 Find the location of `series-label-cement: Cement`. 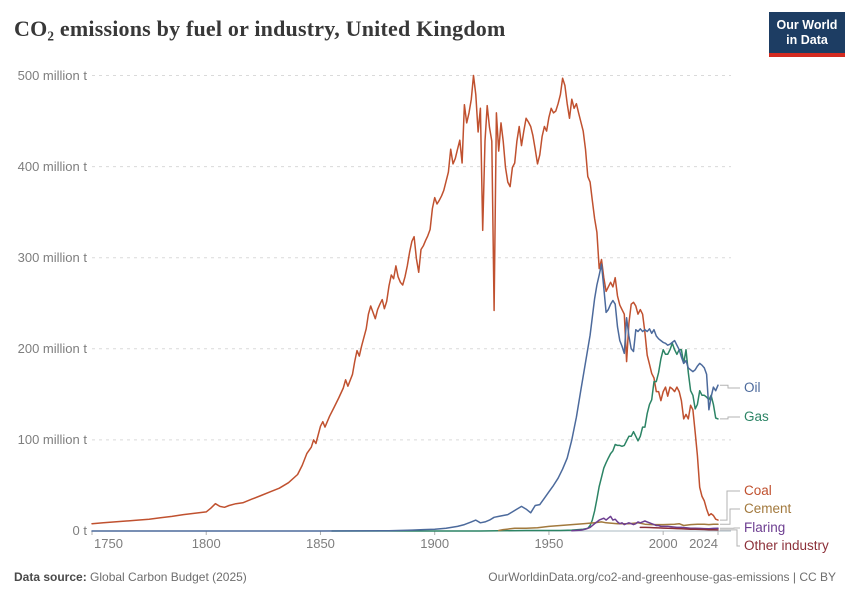

series-label-cement: Cement is located at coordinates (768, 508).